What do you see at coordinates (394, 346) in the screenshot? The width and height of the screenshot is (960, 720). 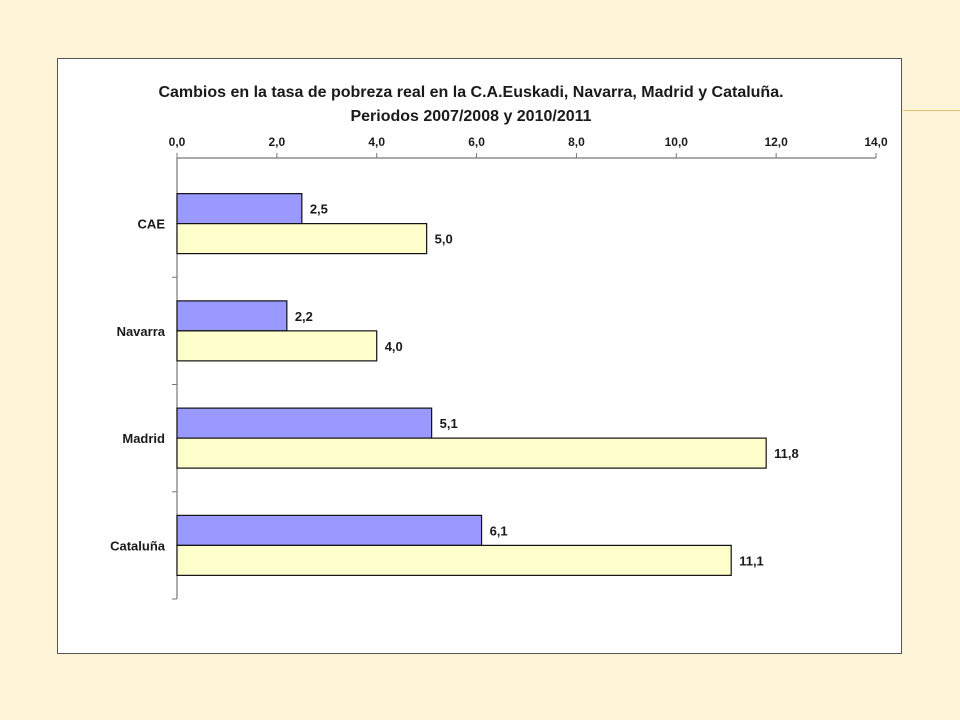 I see `data-label: 4,0` at bounding box center [394, 346].